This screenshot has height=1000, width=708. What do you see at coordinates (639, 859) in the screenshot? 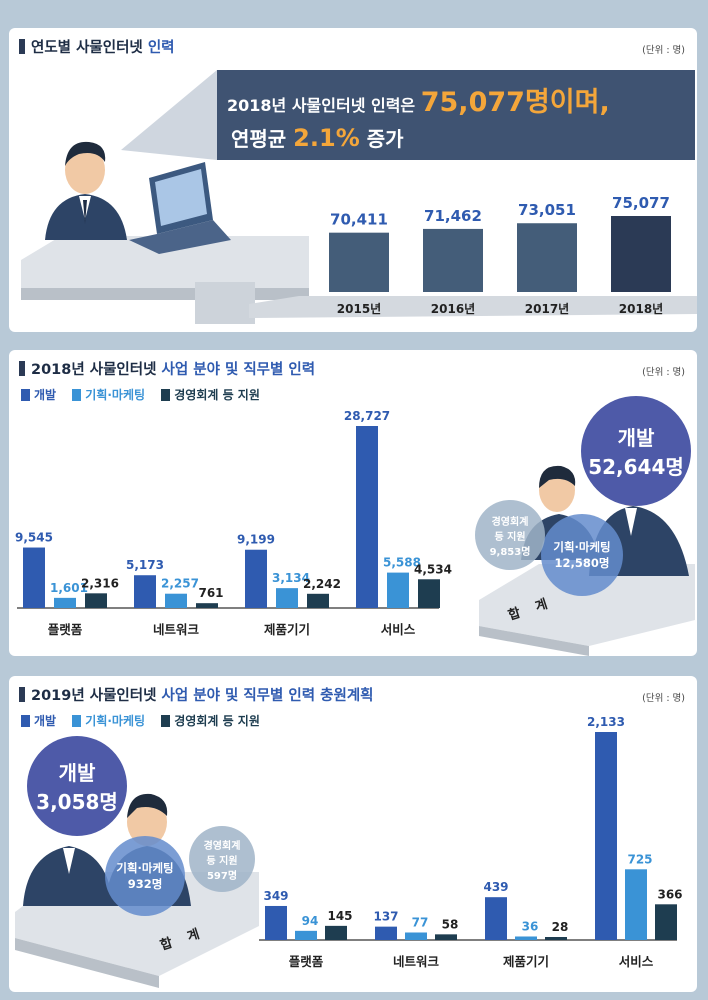
I see `bar-value-label: 725` at bounding box center [639, 859].